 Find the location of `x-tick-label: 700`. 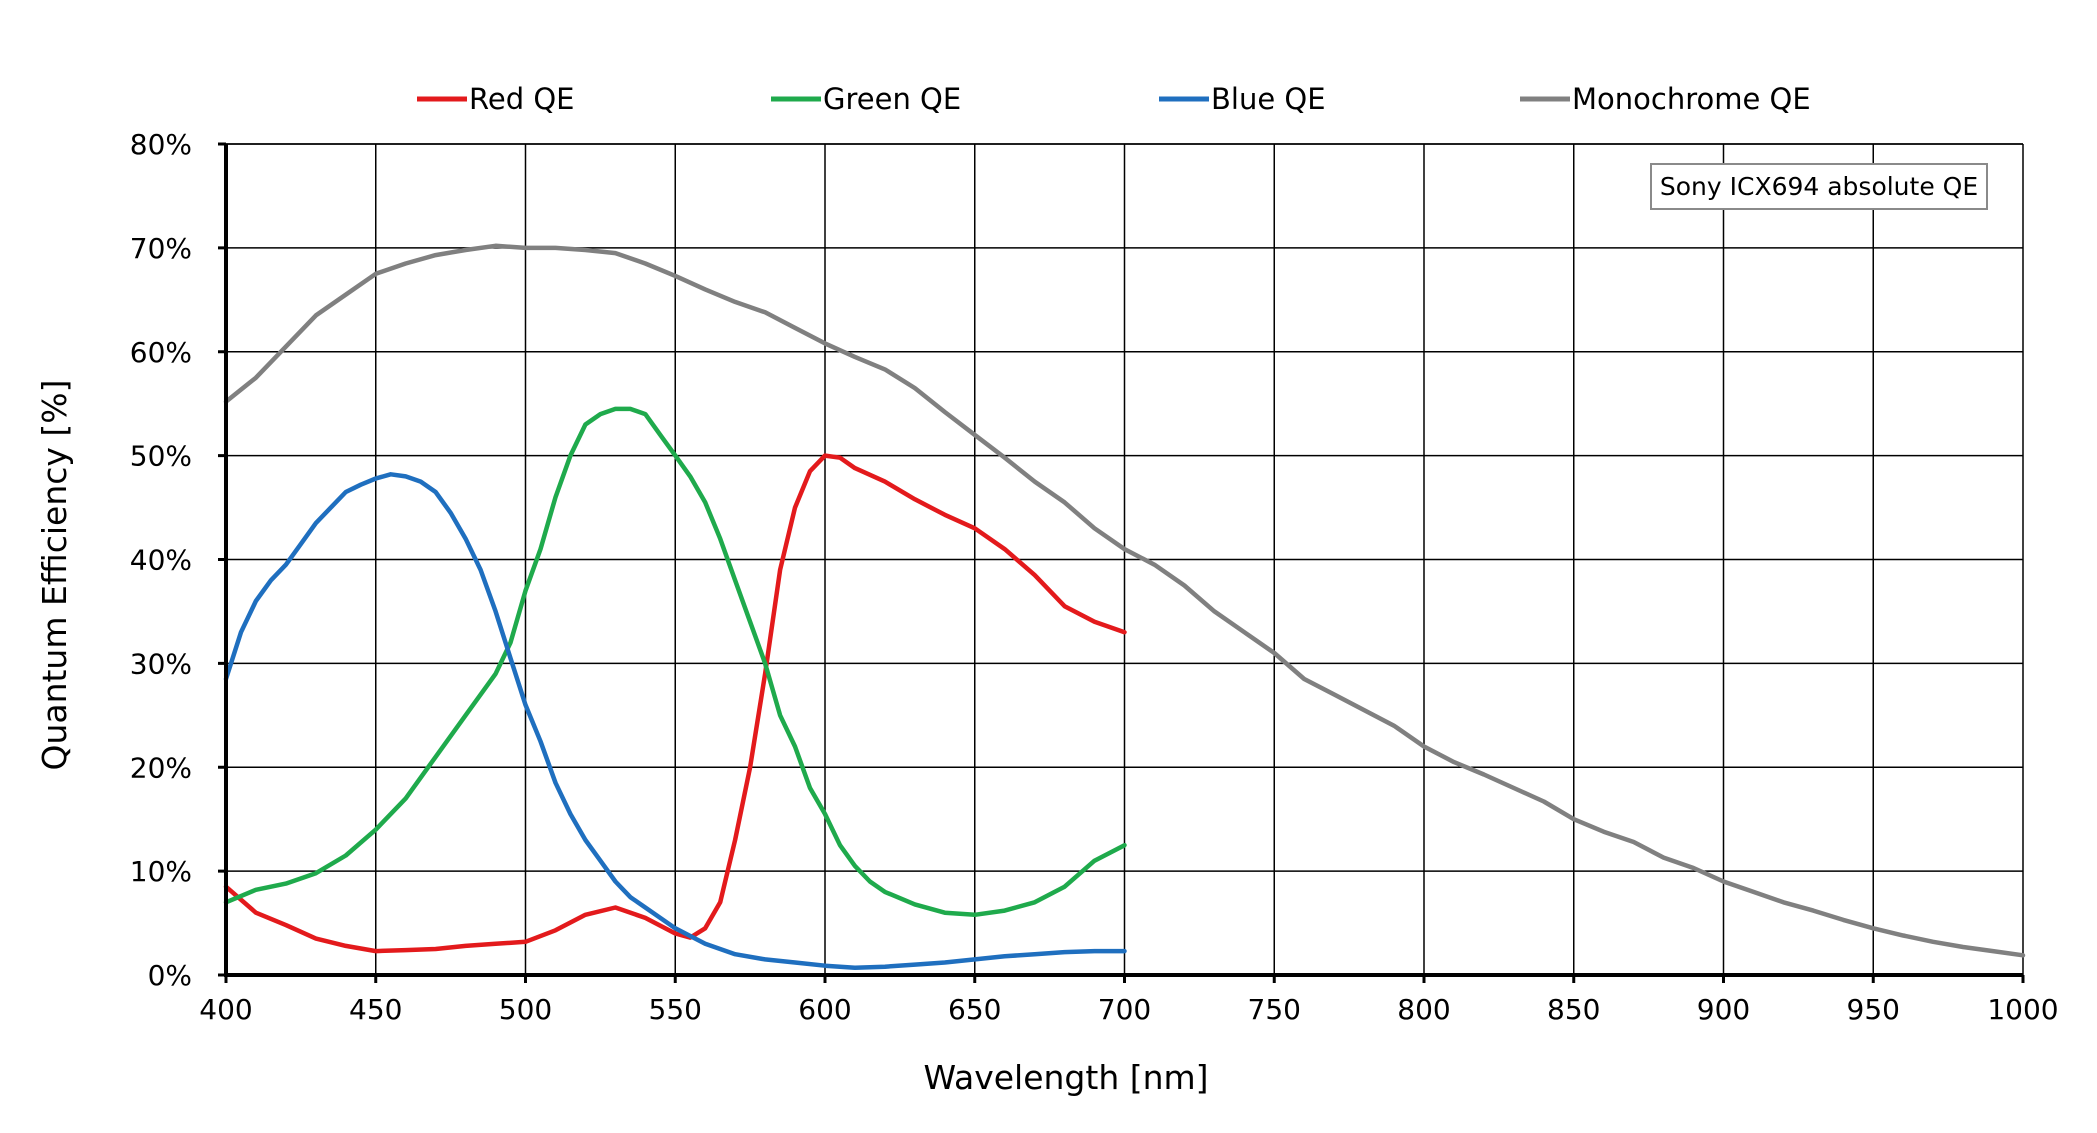

x-tick-label: 700 is located at coordinates (1124, 1009).